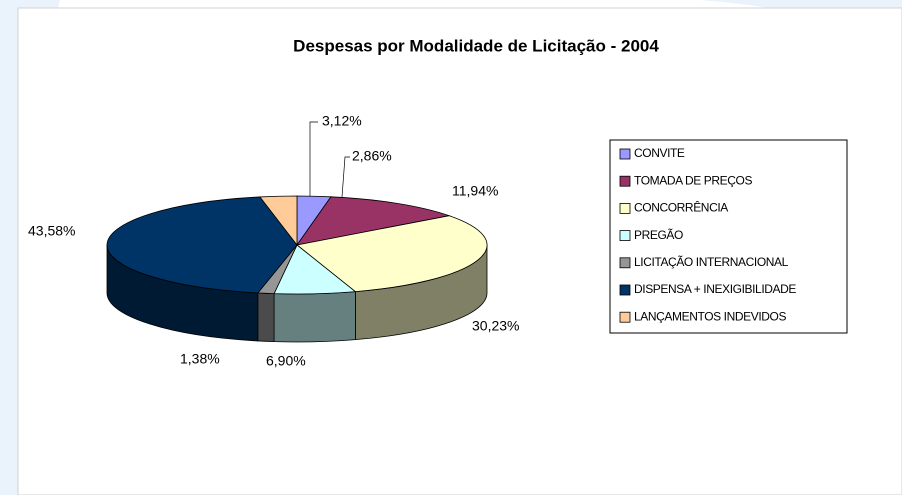  I want to click on legend-box, so click(728, 236).